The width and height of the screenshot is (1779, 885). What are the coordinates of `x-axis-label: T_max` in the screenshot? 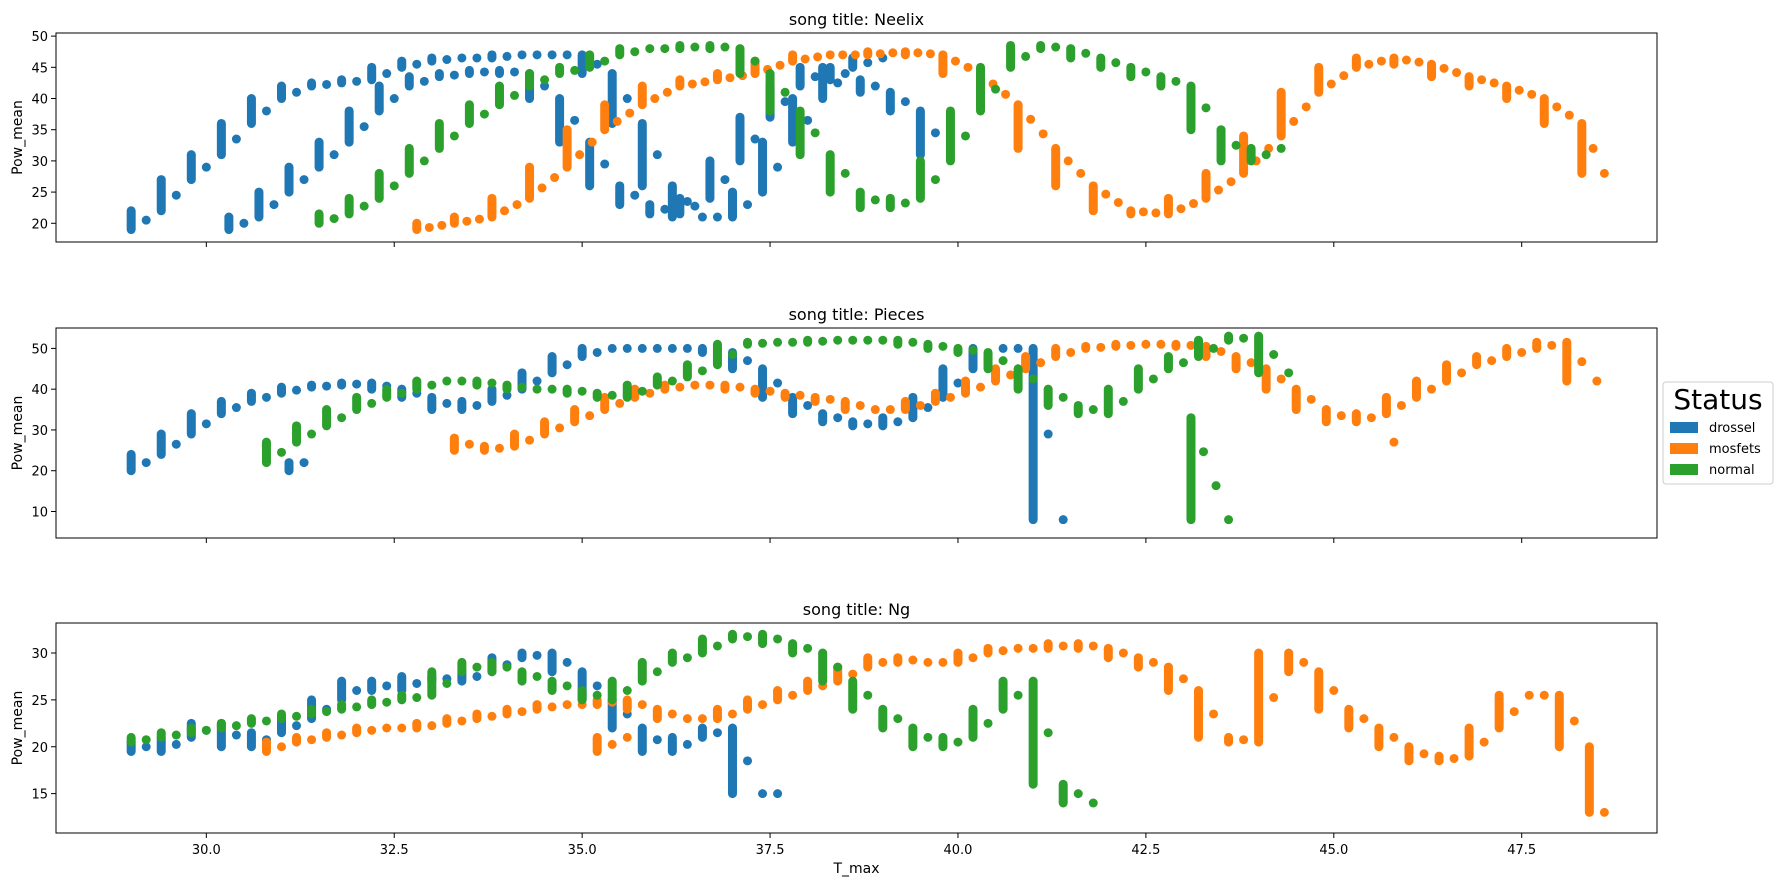 It's located at (855, 869).